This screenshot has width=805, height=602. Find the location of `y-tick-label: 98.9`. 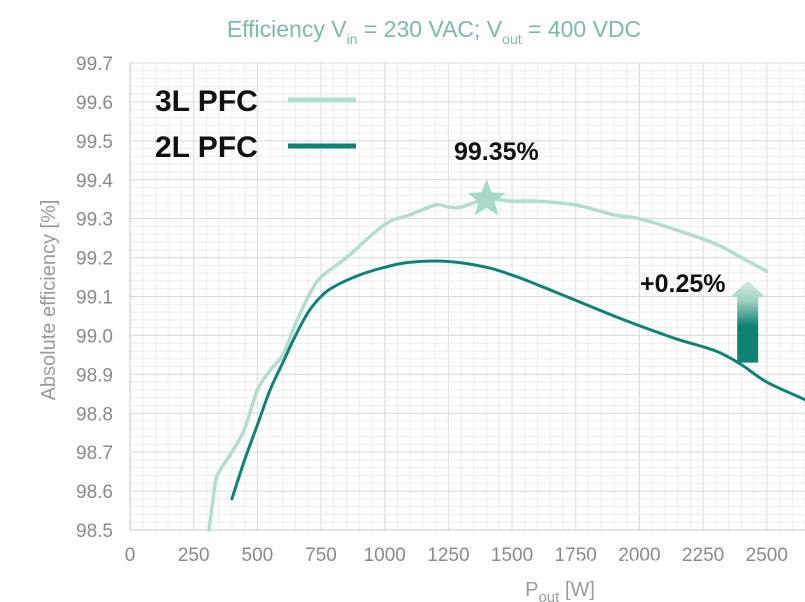

y-tick-label: 98.9 is located at coordinates (94, 375).